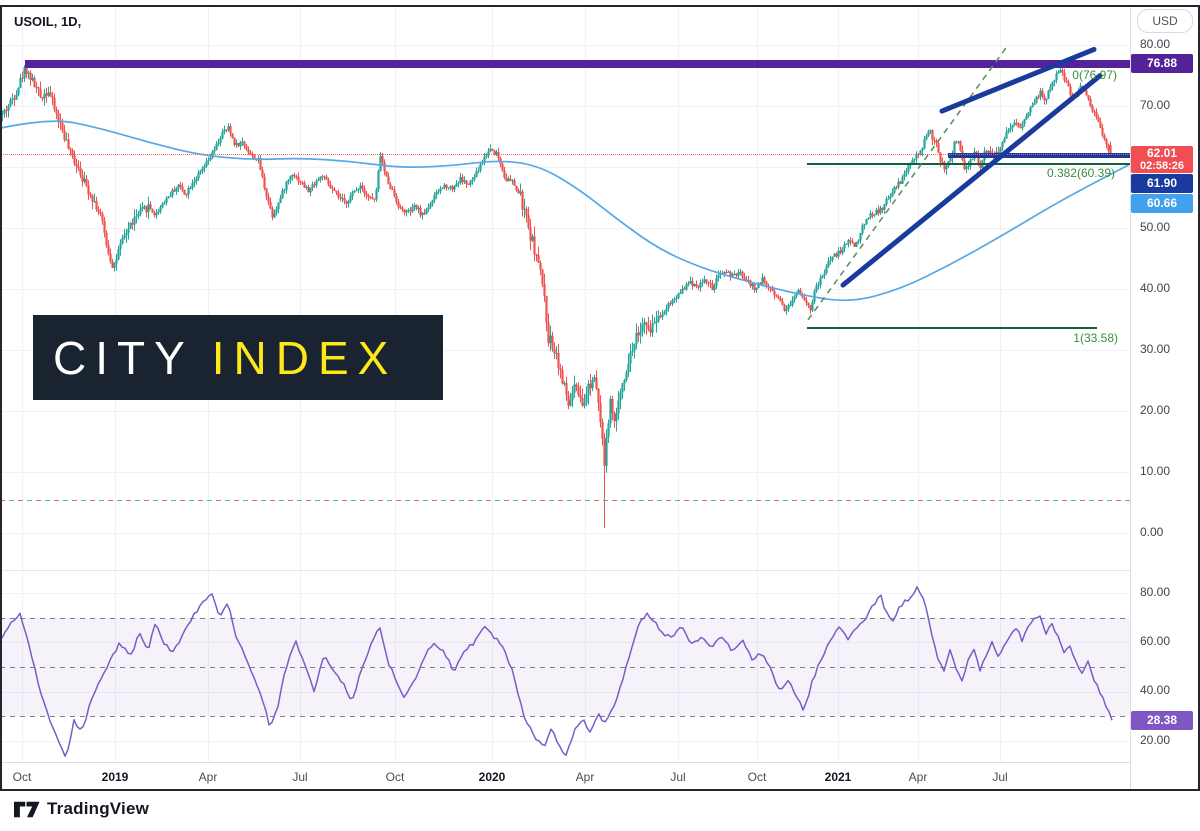 Image resolution: width=1200 pixels, height=831 pixels. Describe the element at coordinates (1155, 740) in the screenshot. I see `rsi-tick: 20.00` at that location.